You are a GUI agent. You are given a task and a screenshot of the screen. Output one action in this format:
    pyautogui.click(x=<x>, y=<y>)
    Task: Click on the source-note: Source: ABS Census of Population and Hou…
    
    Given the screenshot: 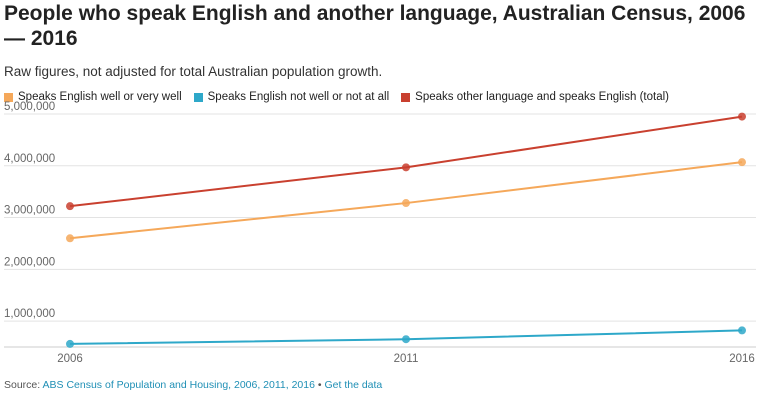 What is the action you would take?
    pyautogui.click(x=193, y=385)
    